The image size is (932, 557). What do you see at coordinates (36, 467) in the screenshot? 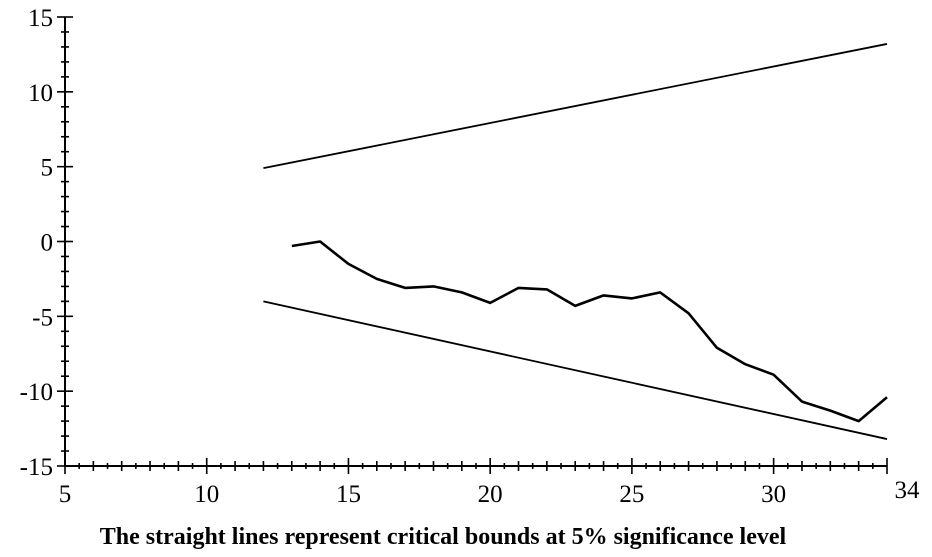
I see `y-tick-label: -15` at bounding box center [36, 467].